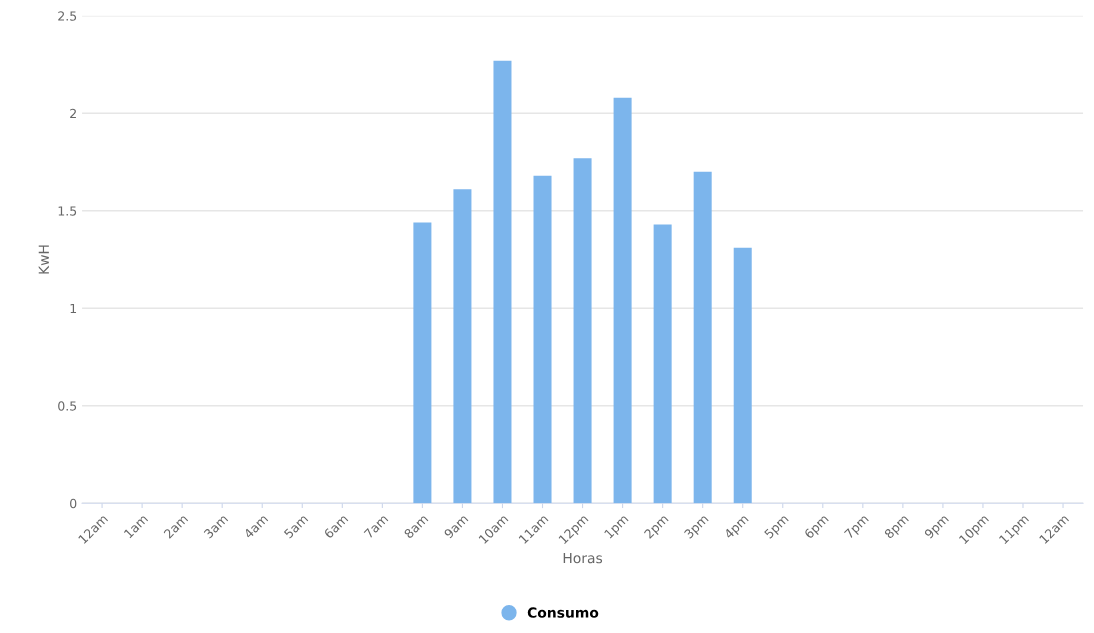 Image resolution: width=1094 pixels, height=633 pixels. Describe the element at coordinates (67, 211) in the screenshot. I see `y-tick-label: 1.5` at that location.